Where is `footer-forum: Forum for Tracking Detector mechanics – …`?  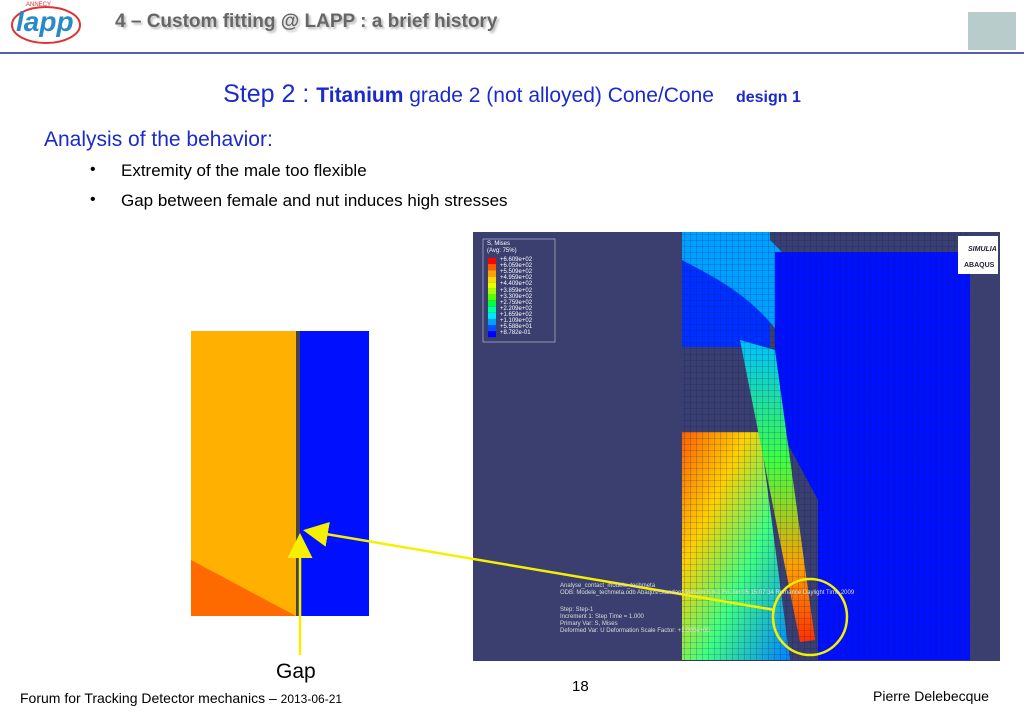 footer-forum: Forum for Tracking Detector mechanics – … is located at coordinates (181, 698).